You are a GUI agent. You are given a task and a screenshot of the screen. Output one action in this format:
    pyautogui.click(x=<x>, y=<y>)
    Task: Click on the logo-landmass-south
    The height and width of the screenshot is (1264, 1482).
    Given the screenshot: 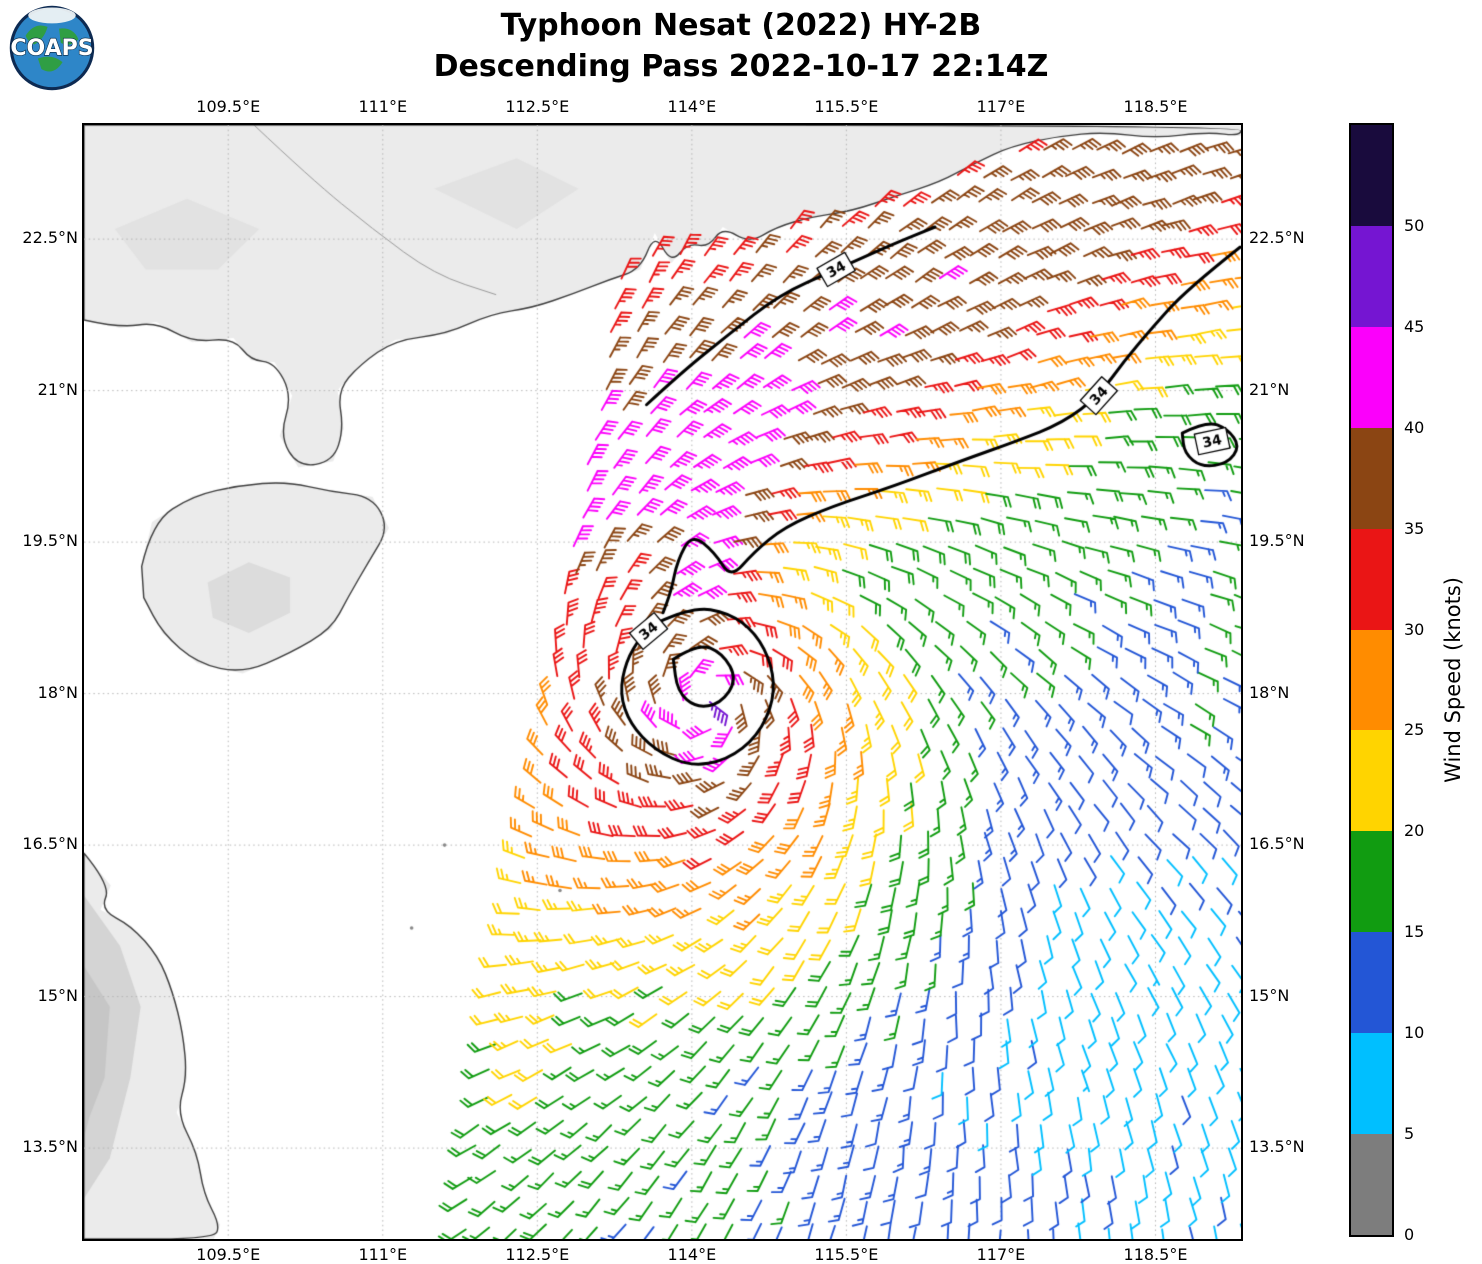 What is the action you would take?
    pyautogui.click(x=50, y=64)
    